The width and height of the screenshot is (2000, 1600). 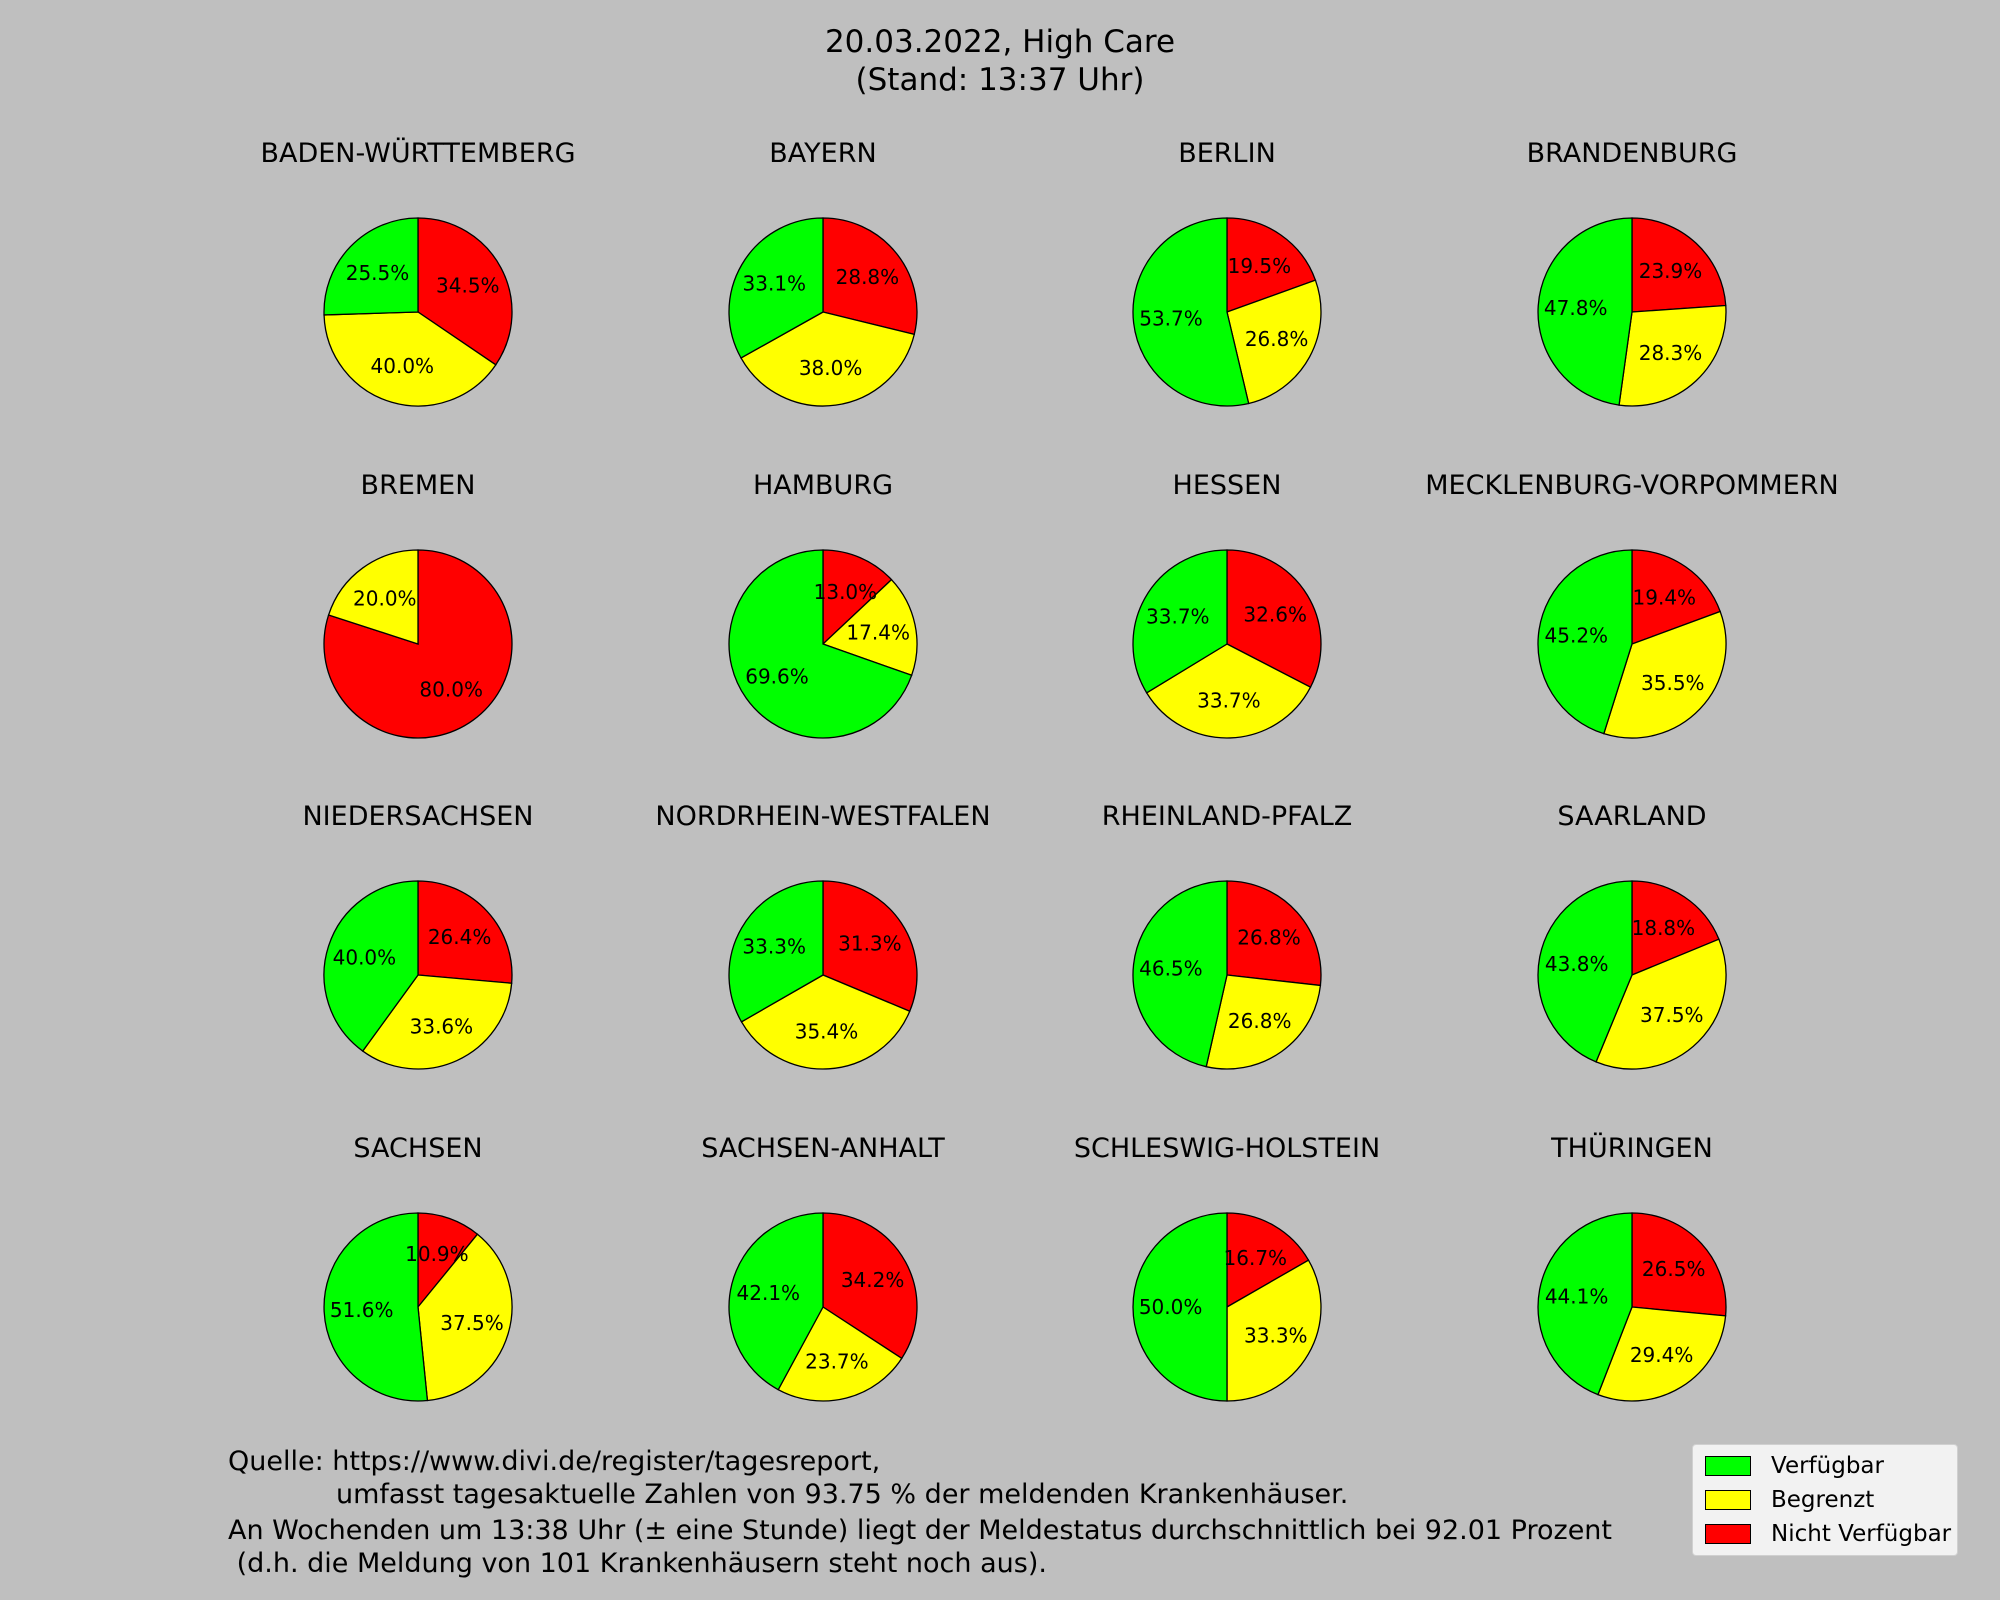 I want to click on pie-label-saarland-begrenzt: 37.5%, so click(x=1672, y=1015).